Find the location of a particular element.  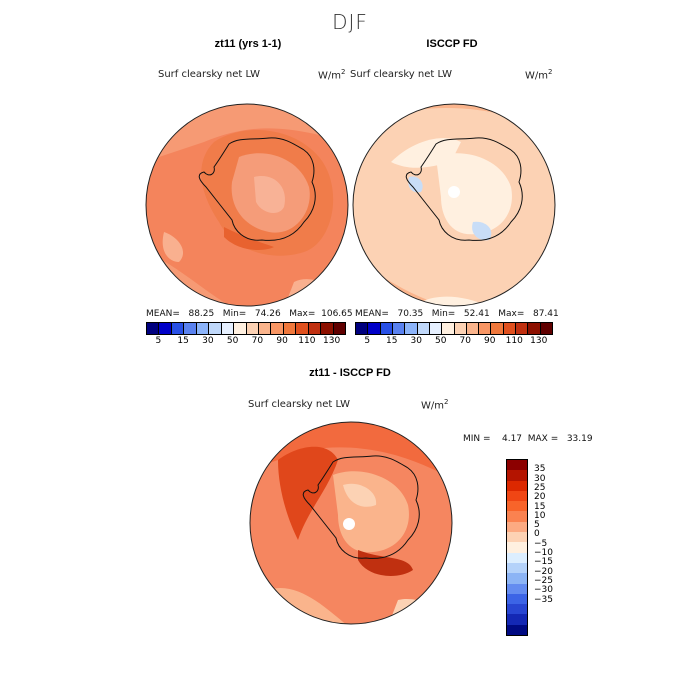

right-colorbar is located at coordinates (454, 328).